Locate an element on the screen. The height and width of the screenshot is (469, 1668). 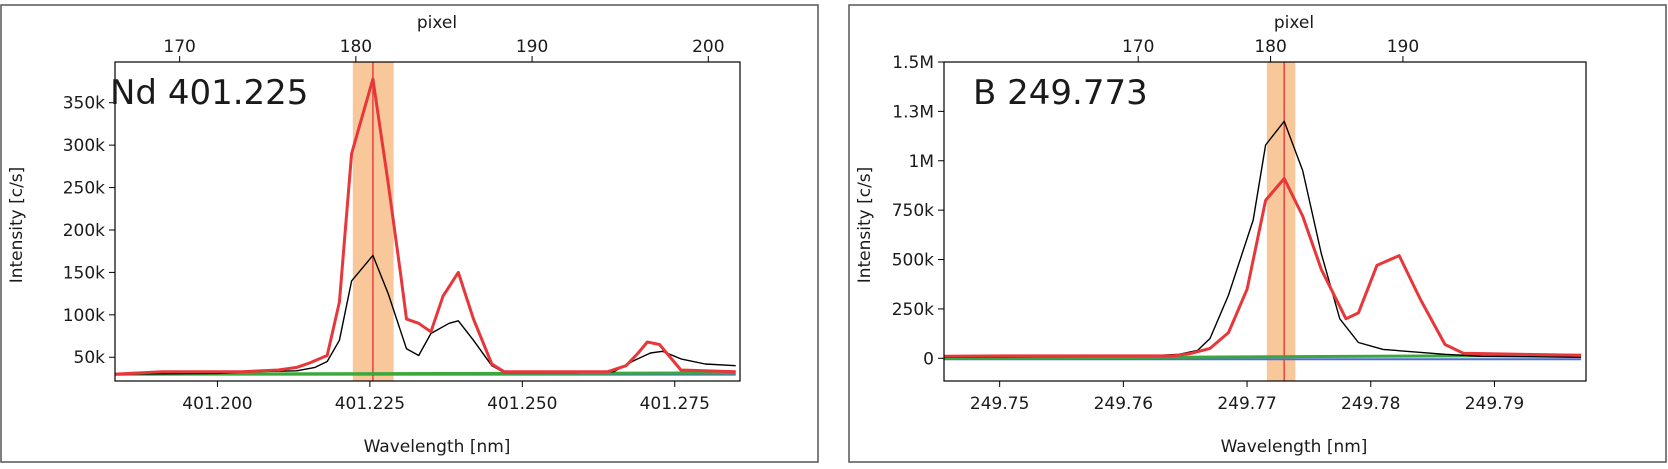
y-tick-label: 150k is located at coordinates (84, 273).